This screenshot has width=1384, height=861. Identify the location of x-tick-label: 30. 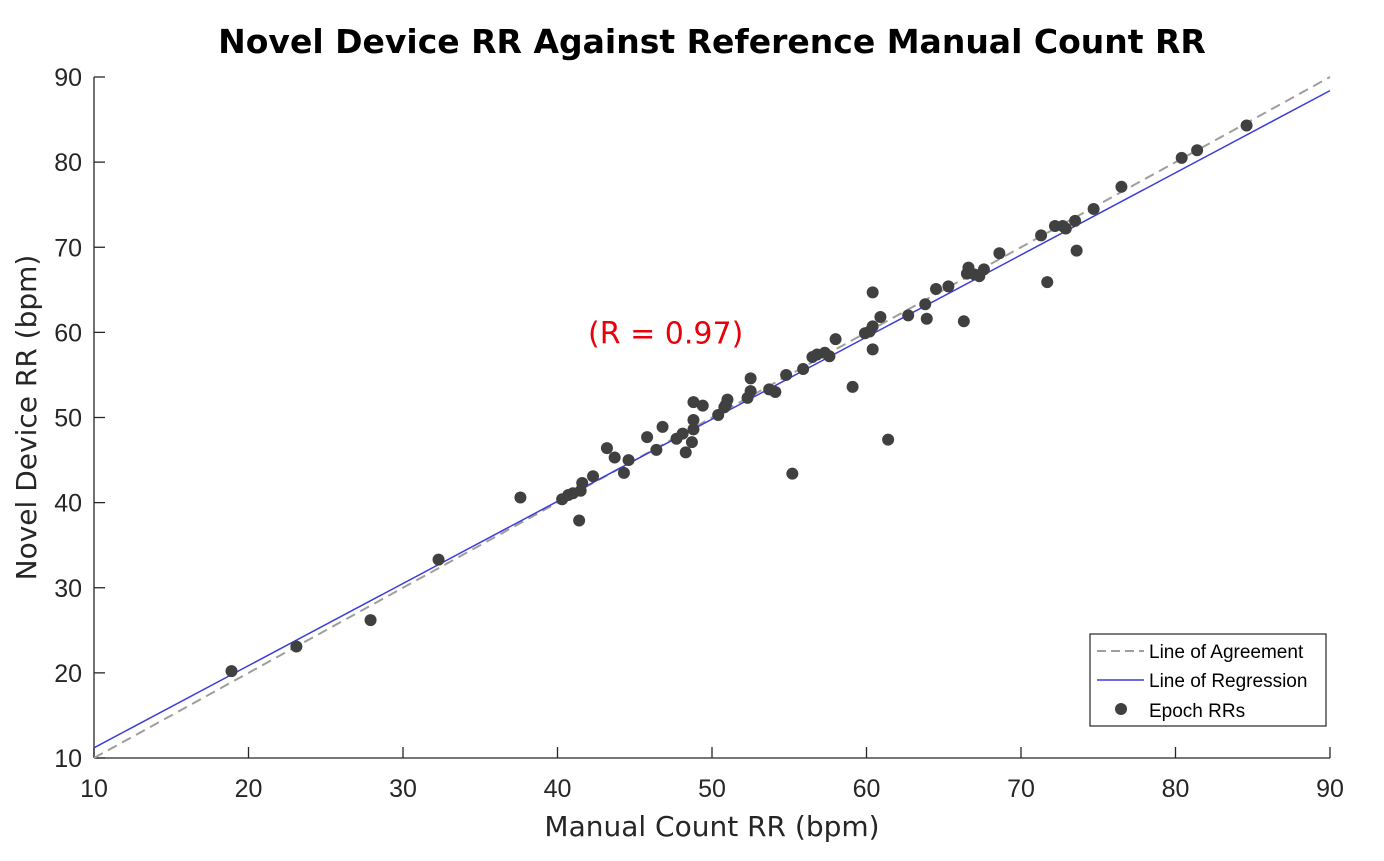
(403, 789).